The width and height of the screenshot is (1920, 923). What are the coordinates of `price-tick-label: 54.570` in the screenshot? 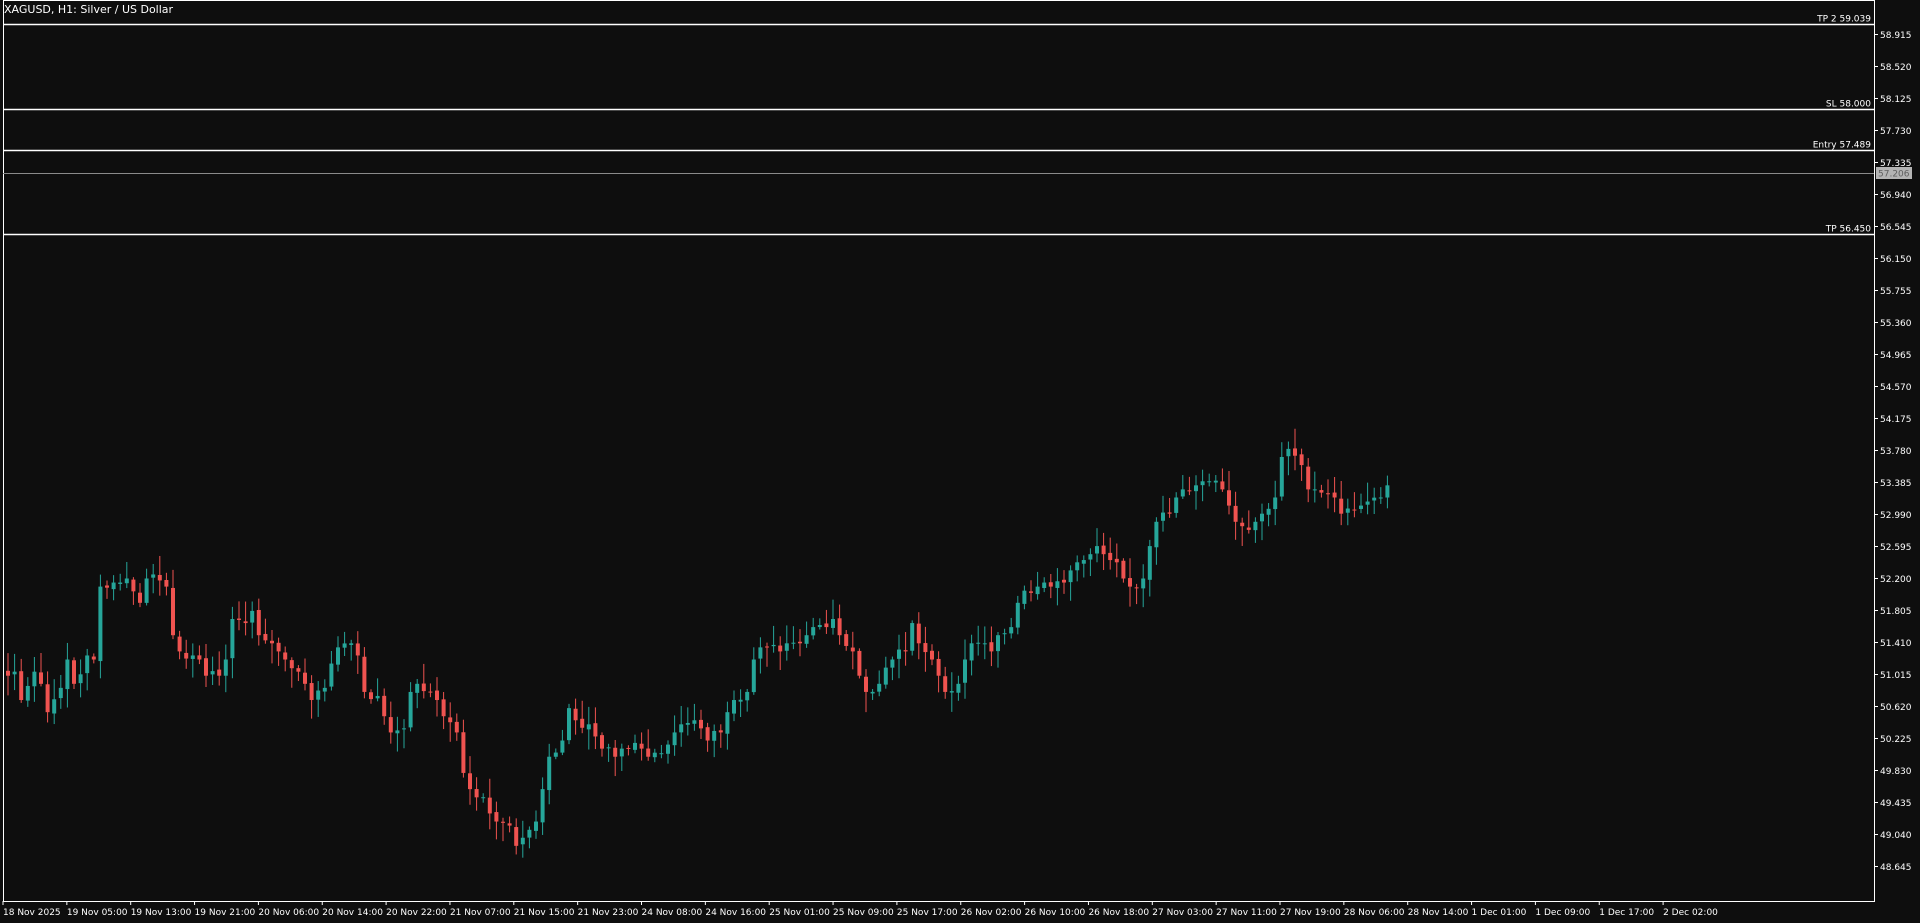 It's located at (1896, 388).